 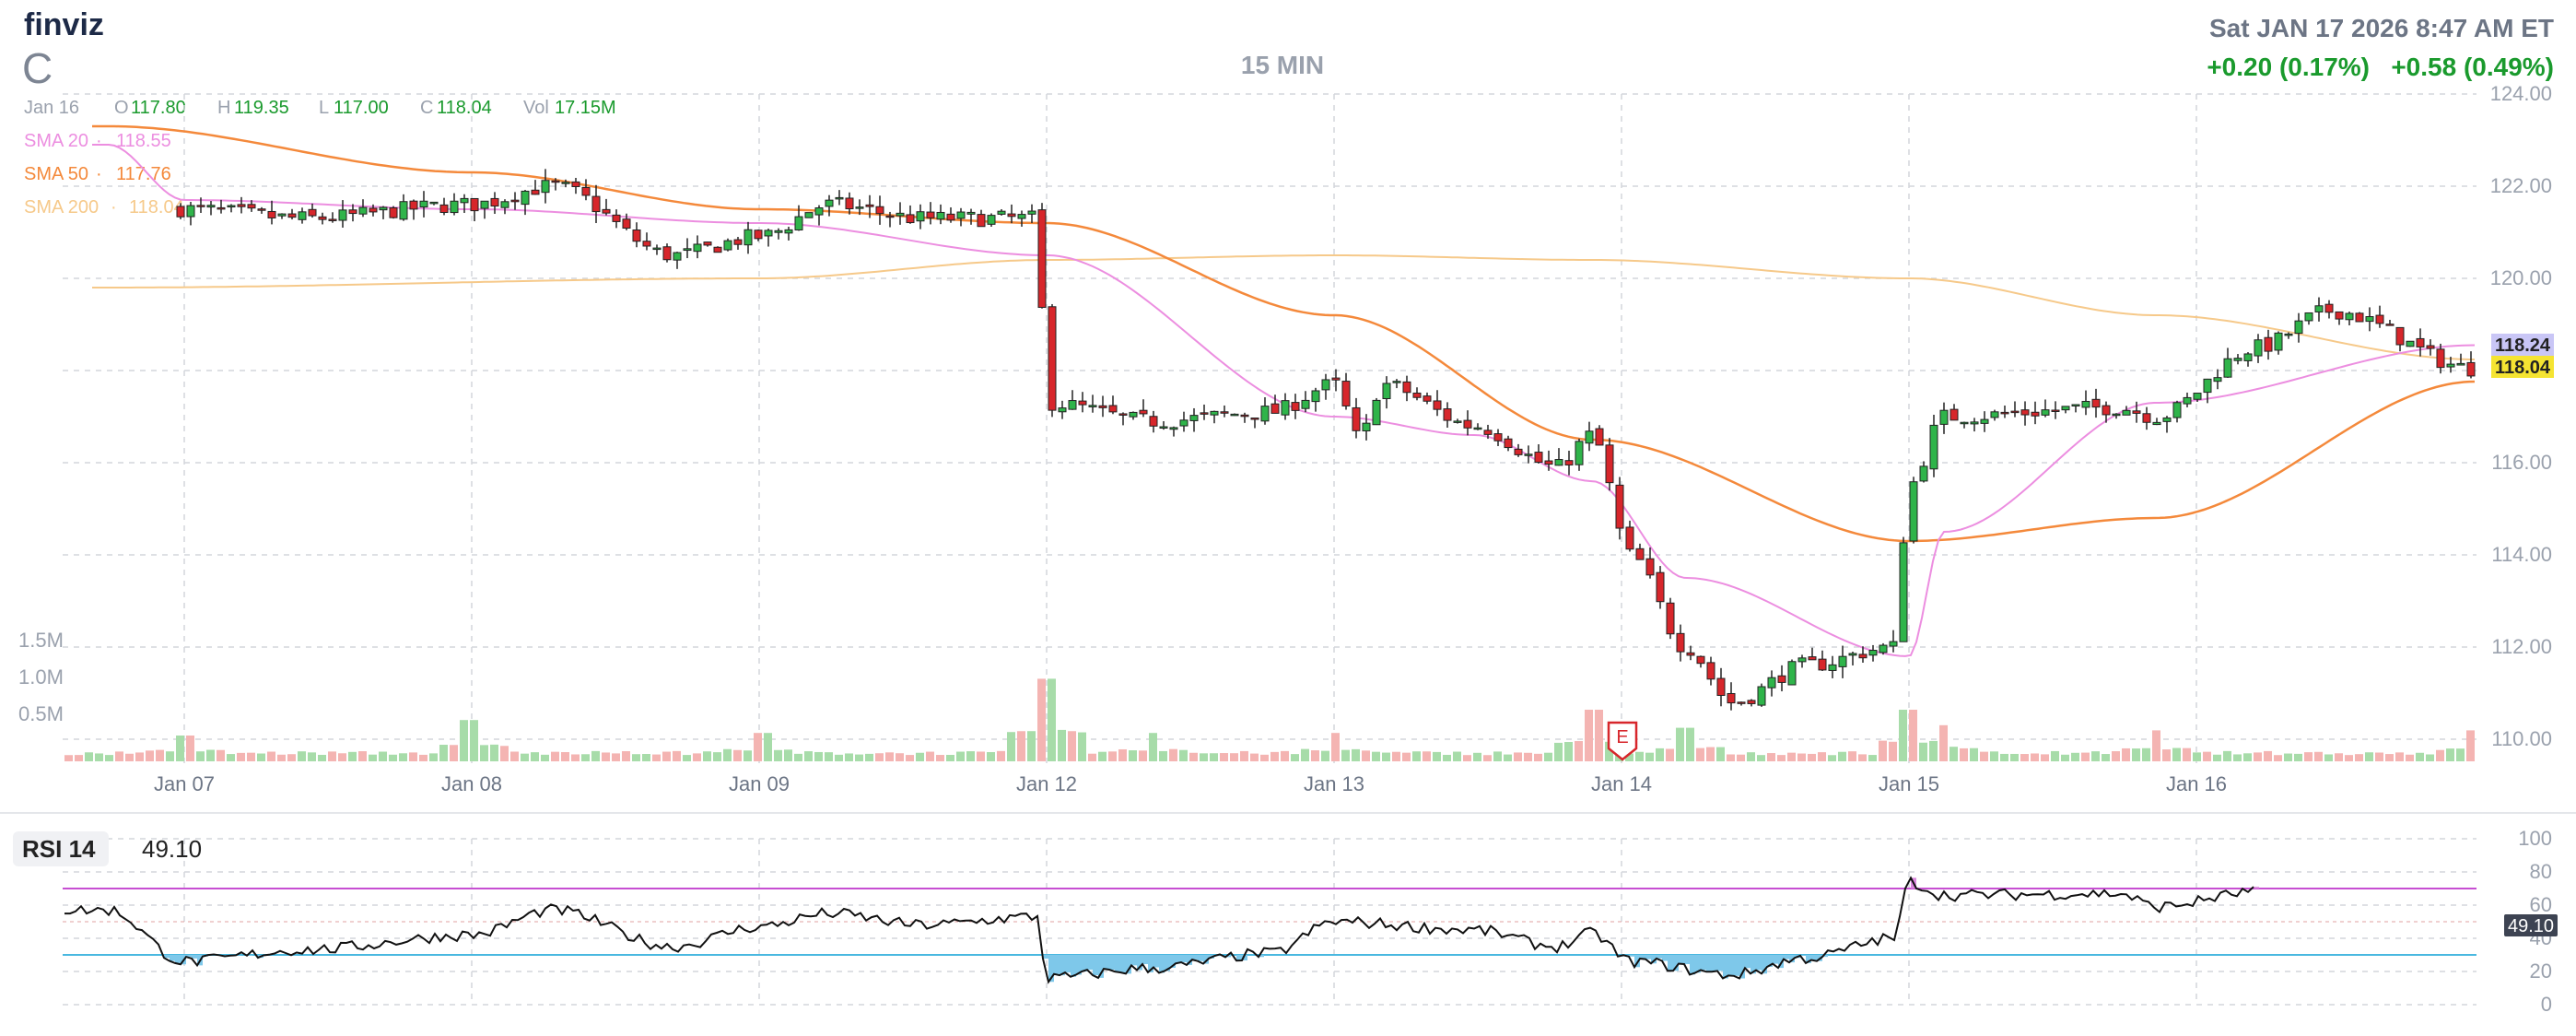 What do you see at coordinates (64, 24) in the screenshot?
I see `finviz-logo: finviz` at bounding box center [64, 24].